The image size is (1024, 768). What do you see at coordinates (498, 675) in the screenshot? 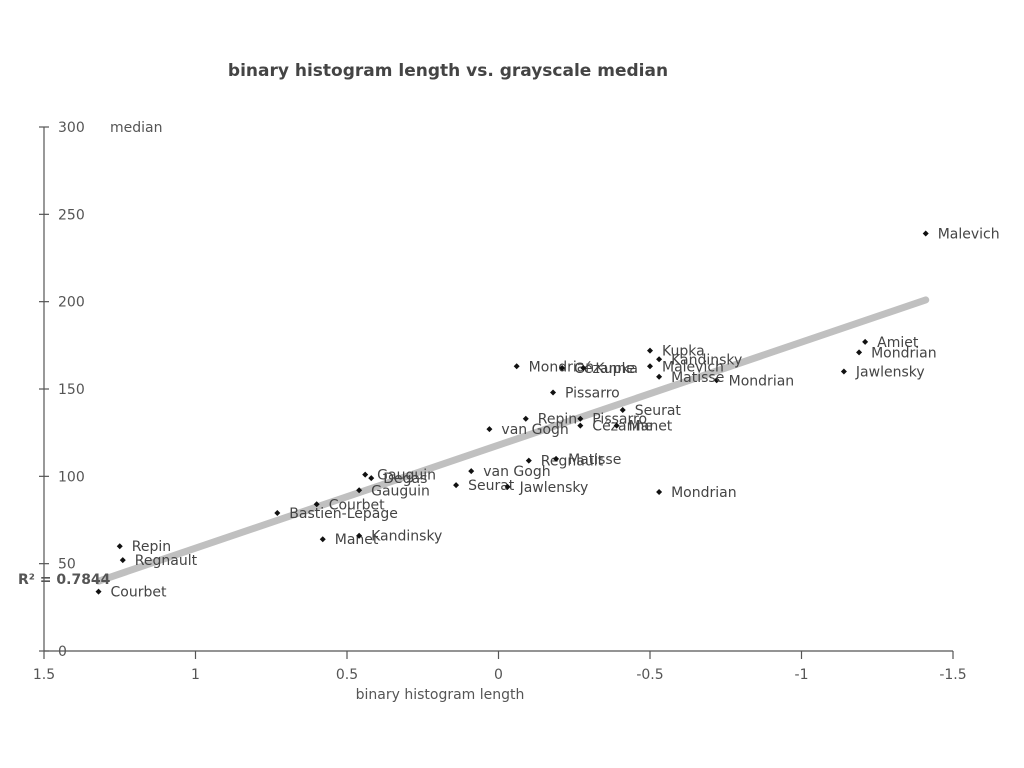
I see `x-tick-label: 0` at bounding box center [498, 675].